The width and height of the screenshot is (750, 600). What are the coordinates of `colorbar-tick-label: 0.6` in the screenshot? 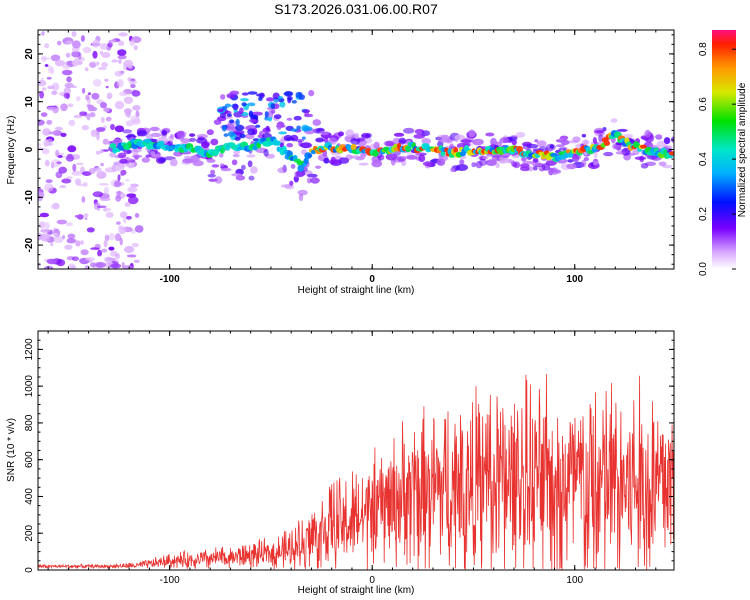 It's located at (703, 104).